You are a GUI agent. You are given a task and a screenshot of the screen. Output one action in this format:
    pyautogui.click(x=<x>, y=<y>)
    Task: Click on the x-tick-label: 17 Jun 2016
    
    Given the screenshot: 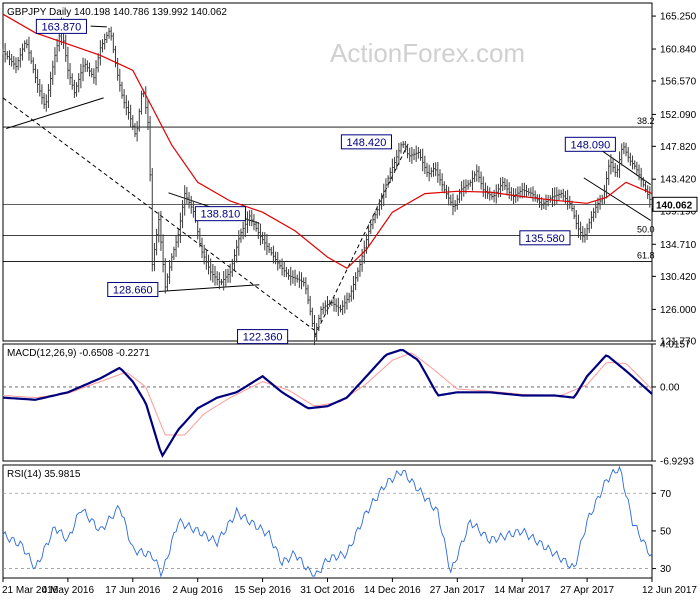 What is the action you would take?
    pyautogui.click(x=132, y=590)
    